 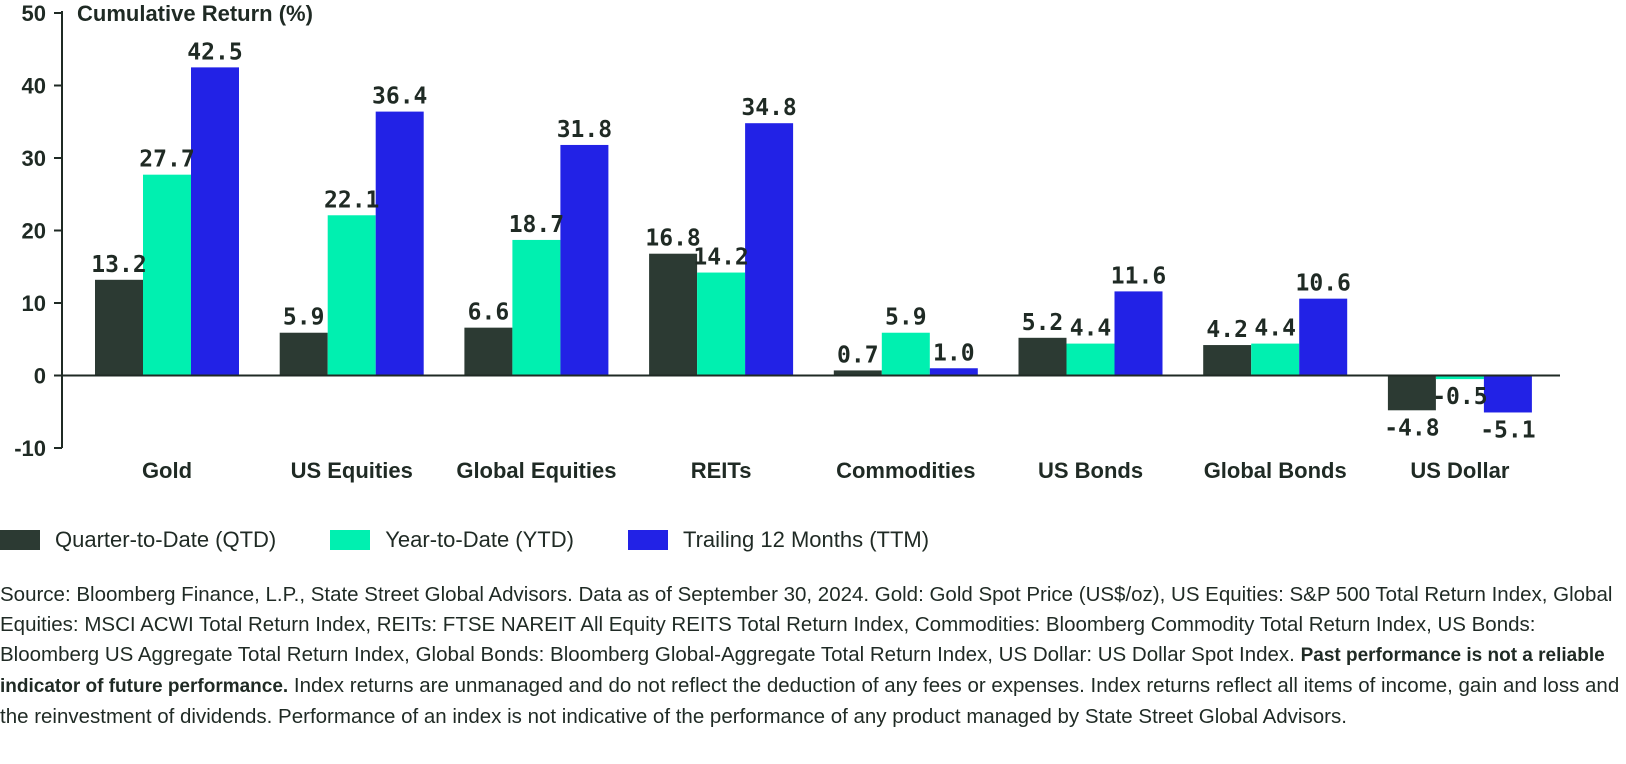 I want to click on x-tick-label: US Bonds, so click(x=1090, y=470).